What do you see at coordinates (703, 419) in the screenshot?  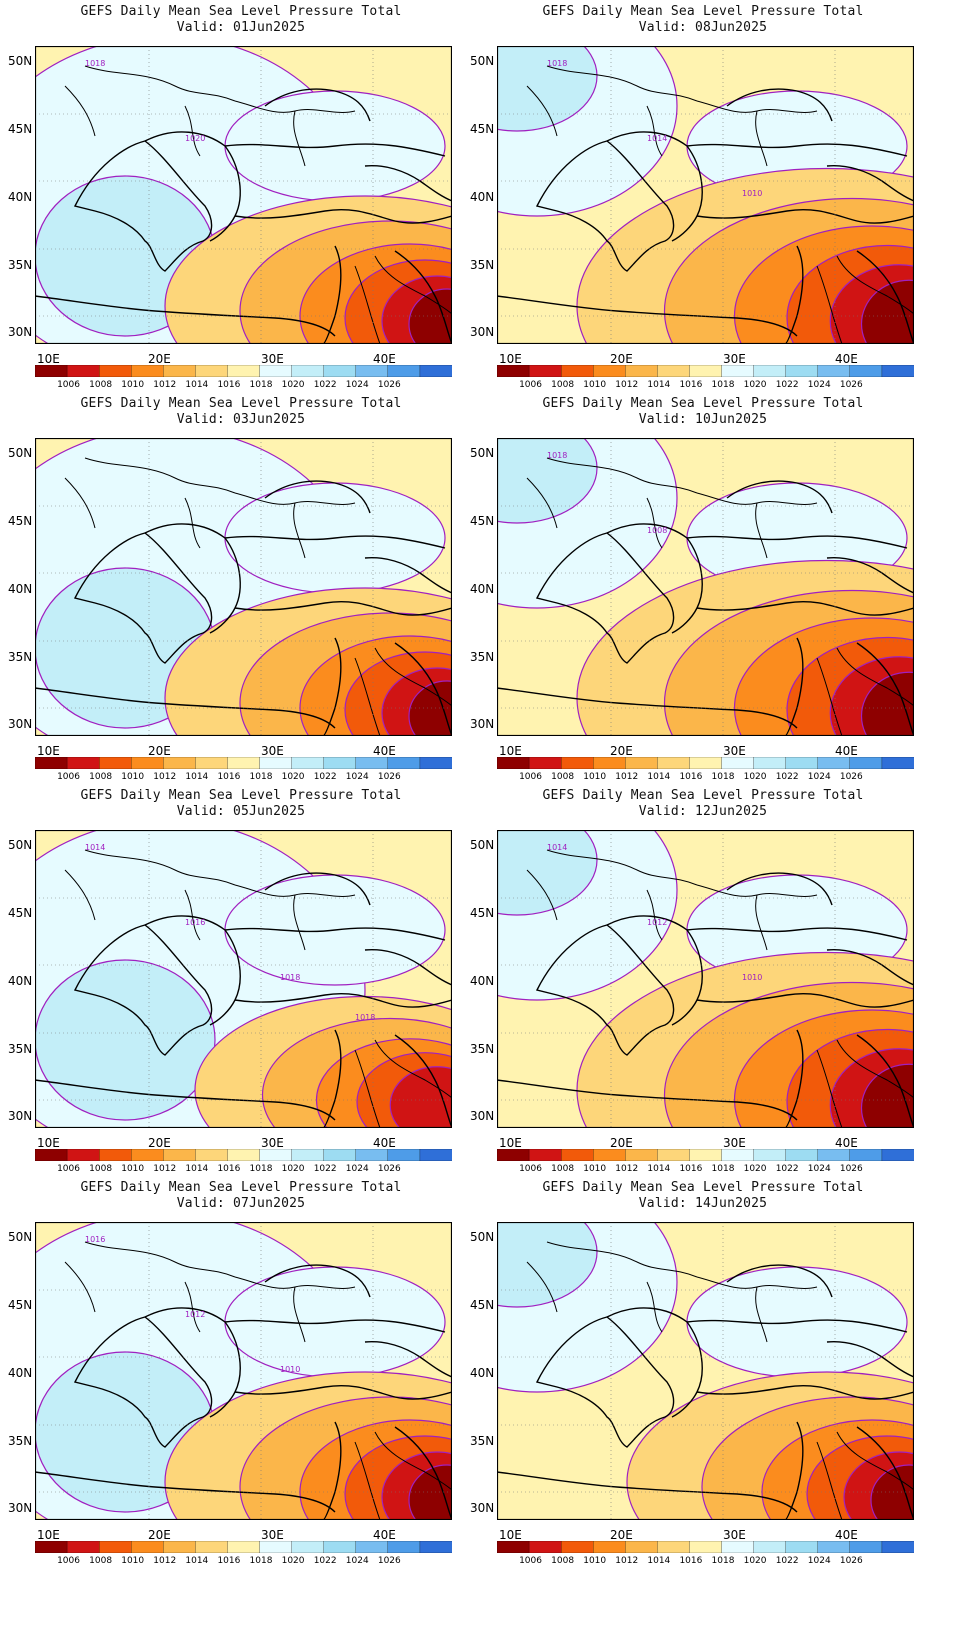 I see `panel-valid-date: Valid: 10Jun2025` at bounding box center [703, 419].